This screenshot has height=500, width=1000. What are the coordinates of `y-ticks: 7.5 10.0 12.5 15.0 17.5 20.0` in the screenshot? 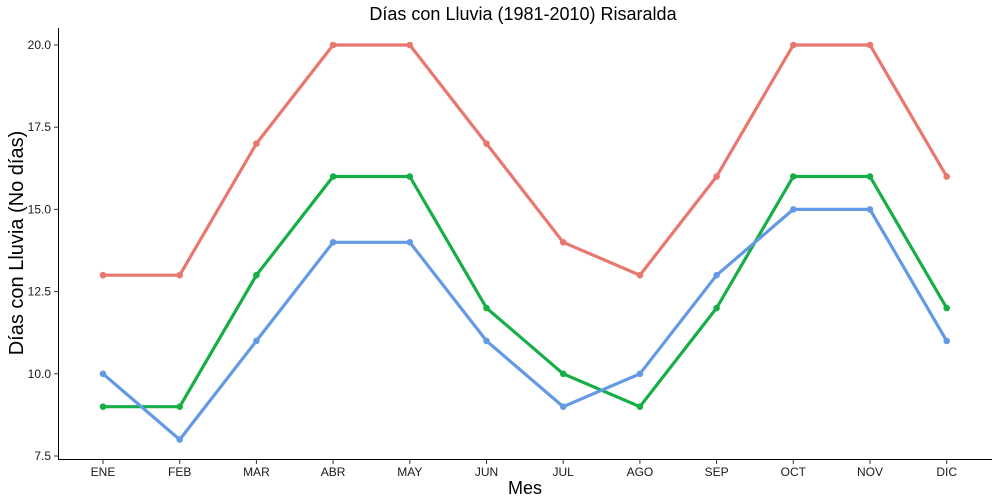 It's located at (43, 250).